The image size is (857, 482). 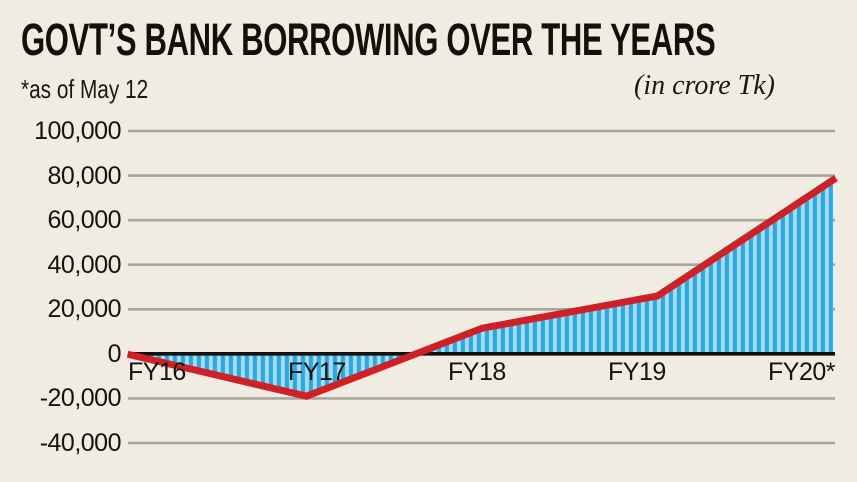 What do you see at coordinates (114, 353) in the screenshot?
I see `y-tick-label: 0` at bounding box center [114, 353].